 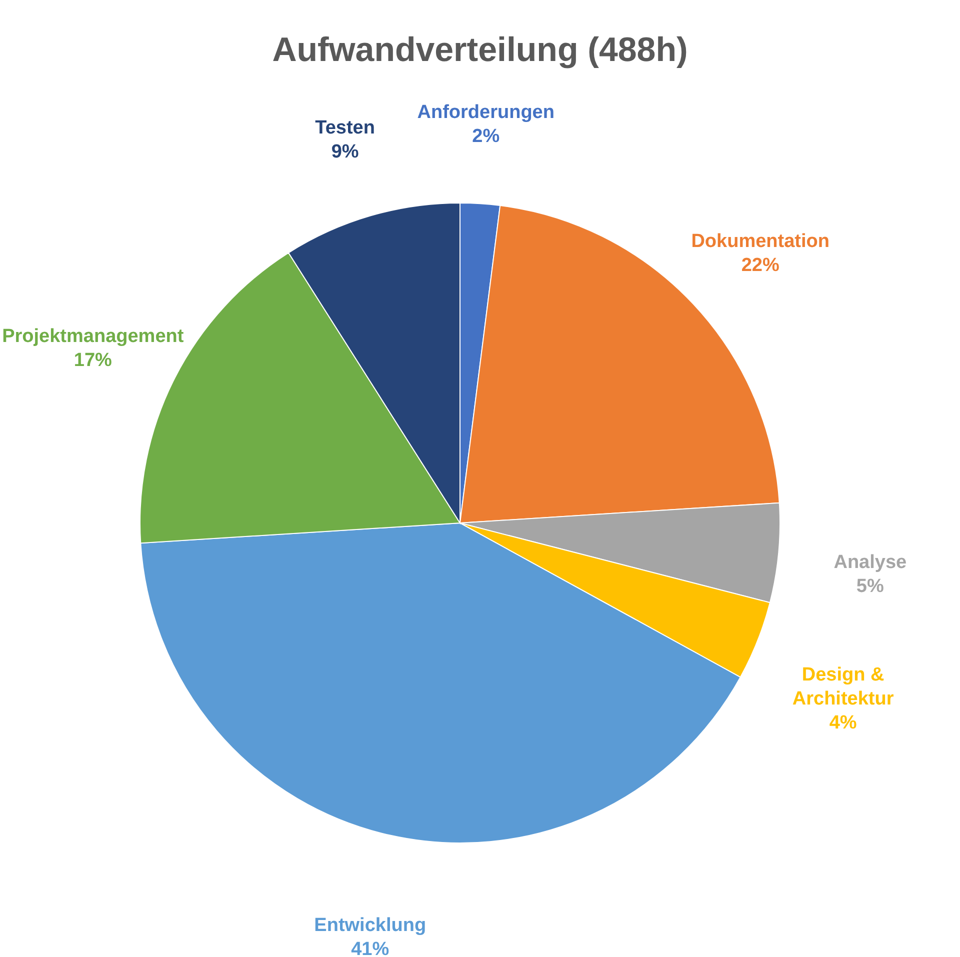 I want to click on data-label: 41%, so click(x=370, y=948).